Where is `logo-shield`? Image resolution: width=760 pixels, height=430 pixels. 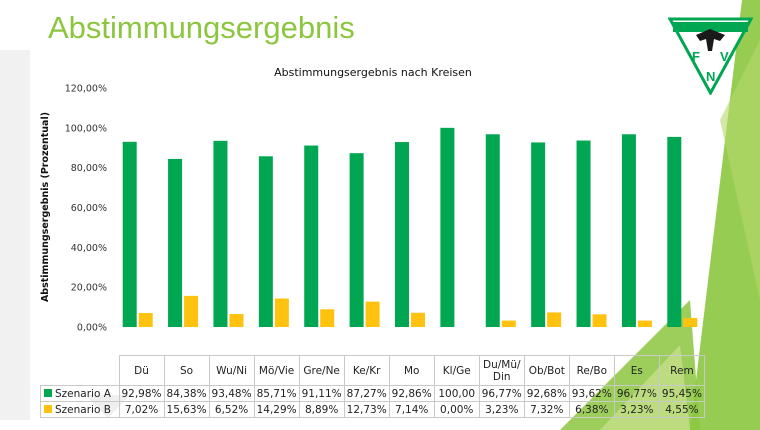
logo-shield is located at coordinates (710, 56).